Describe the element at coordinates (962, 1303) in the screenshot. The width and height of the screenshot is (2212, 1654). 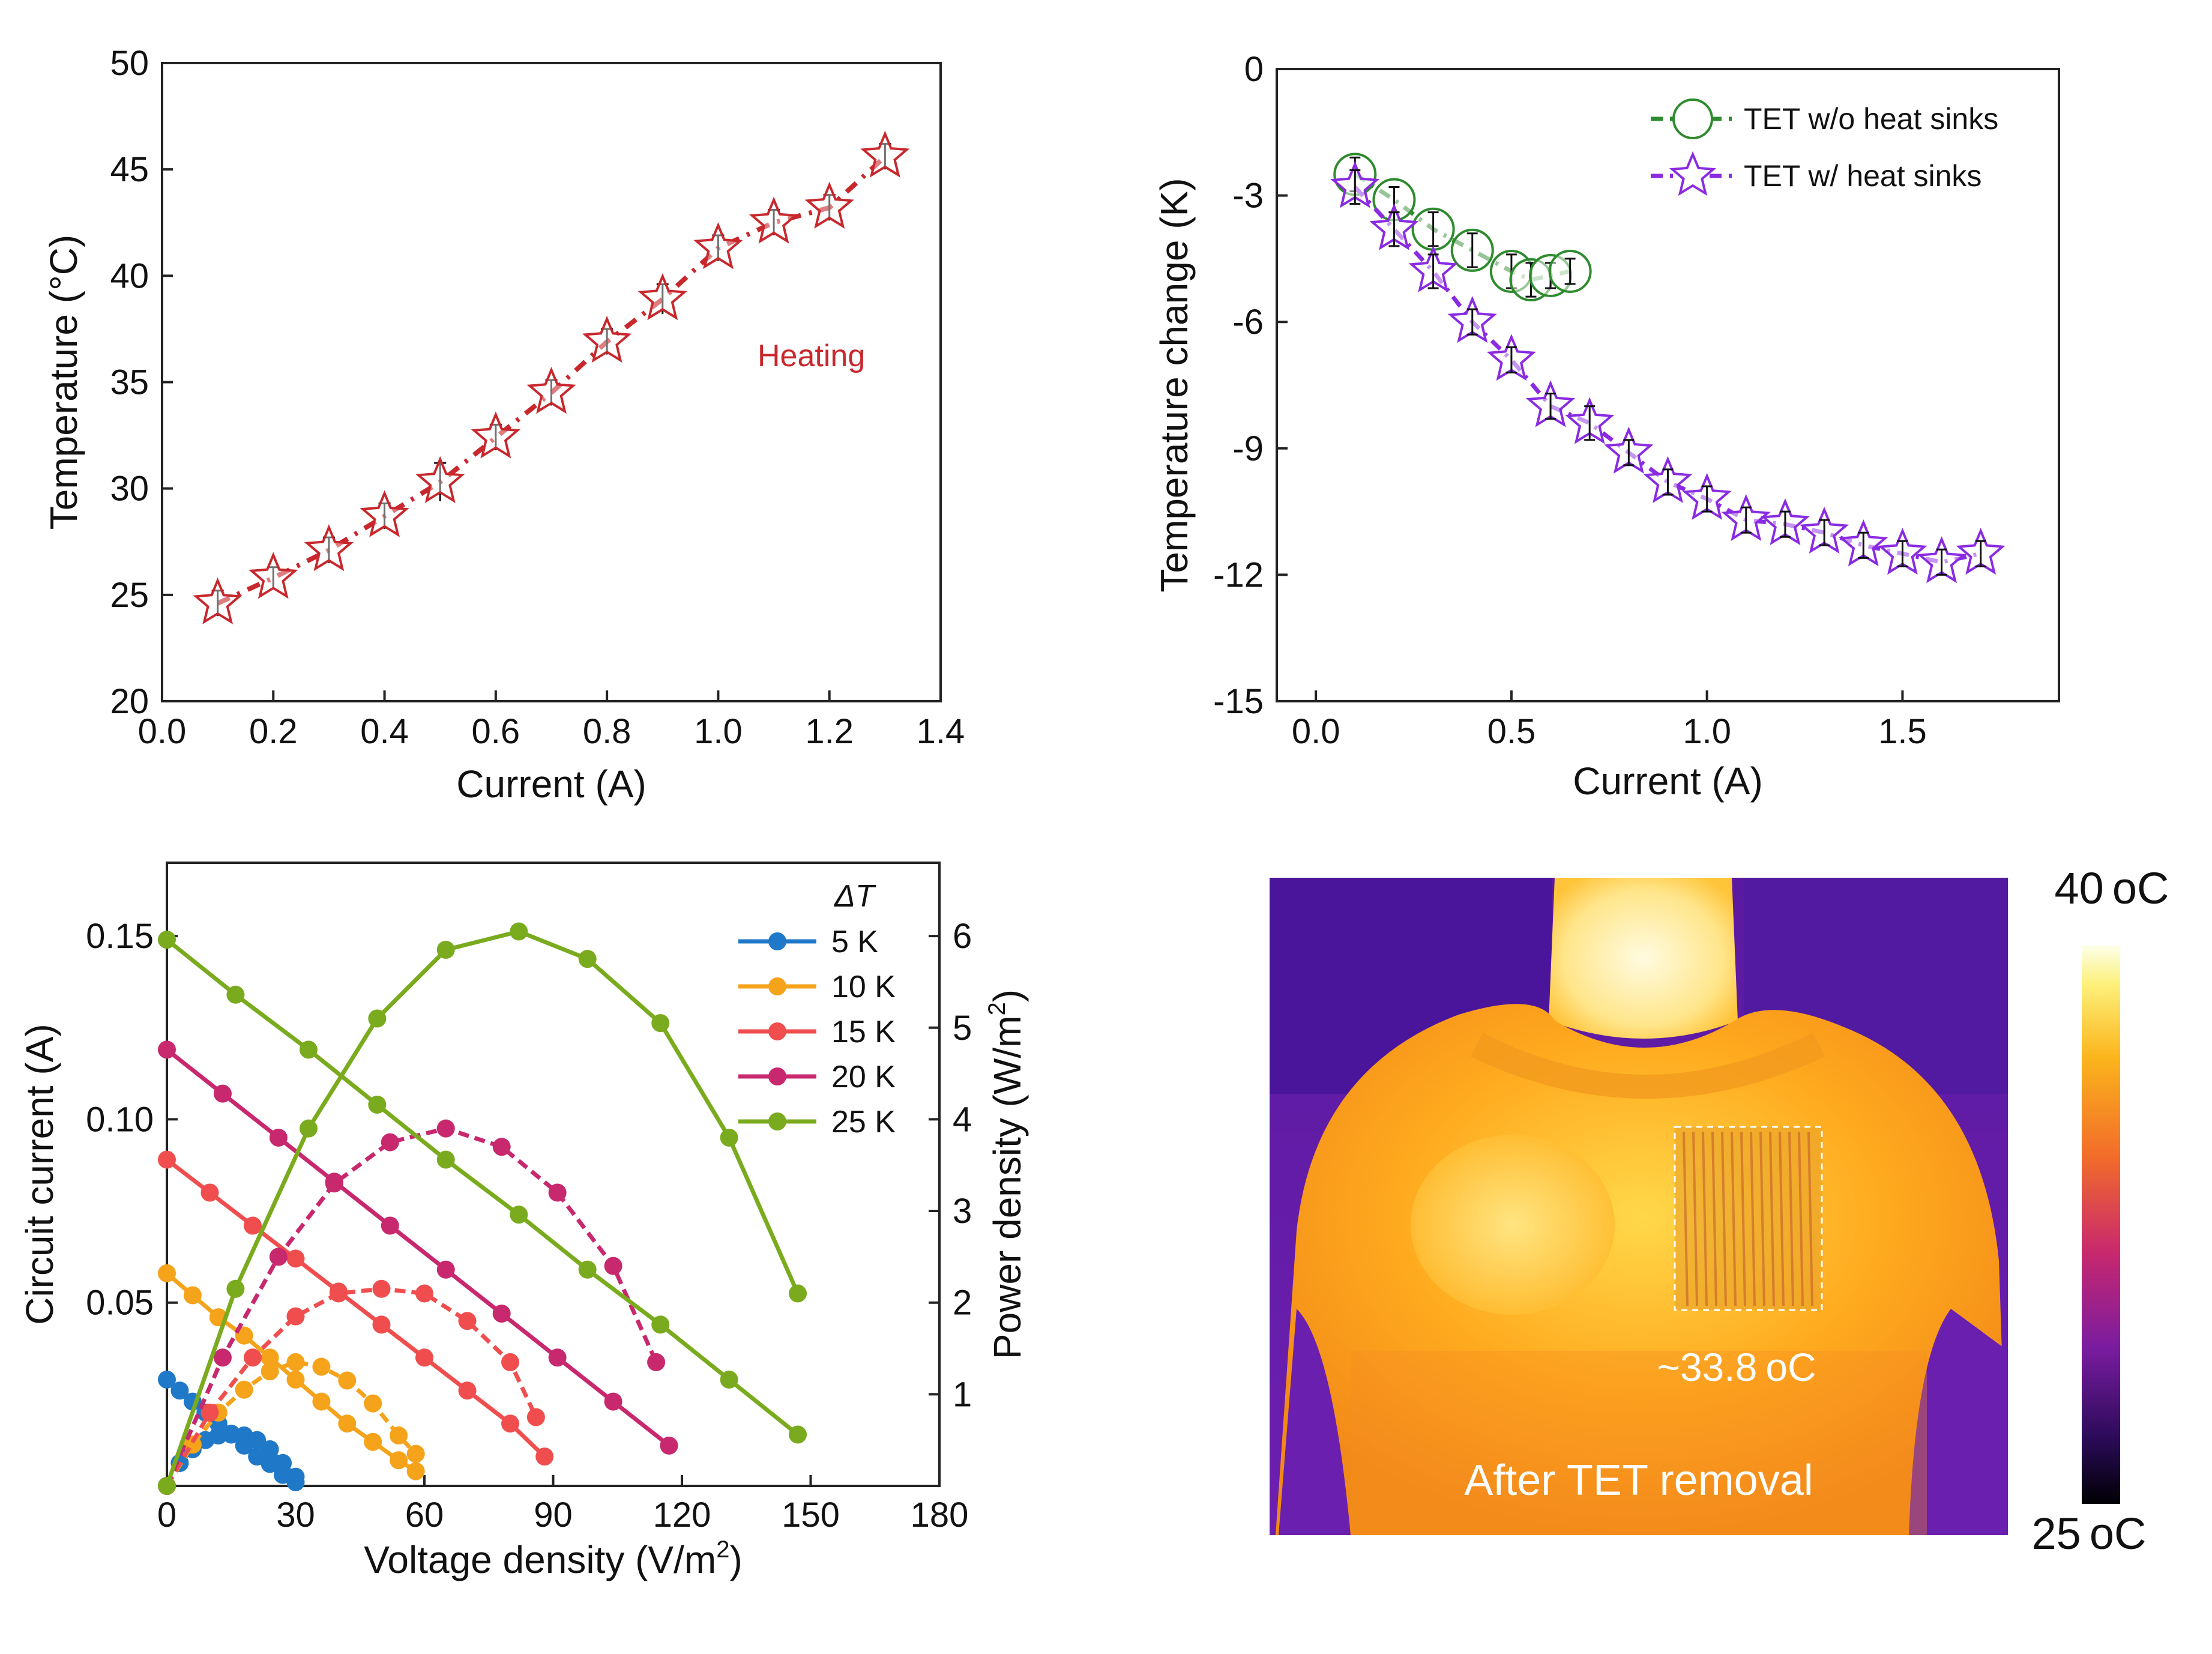
I see `y2-tick-label: 2` at that location.